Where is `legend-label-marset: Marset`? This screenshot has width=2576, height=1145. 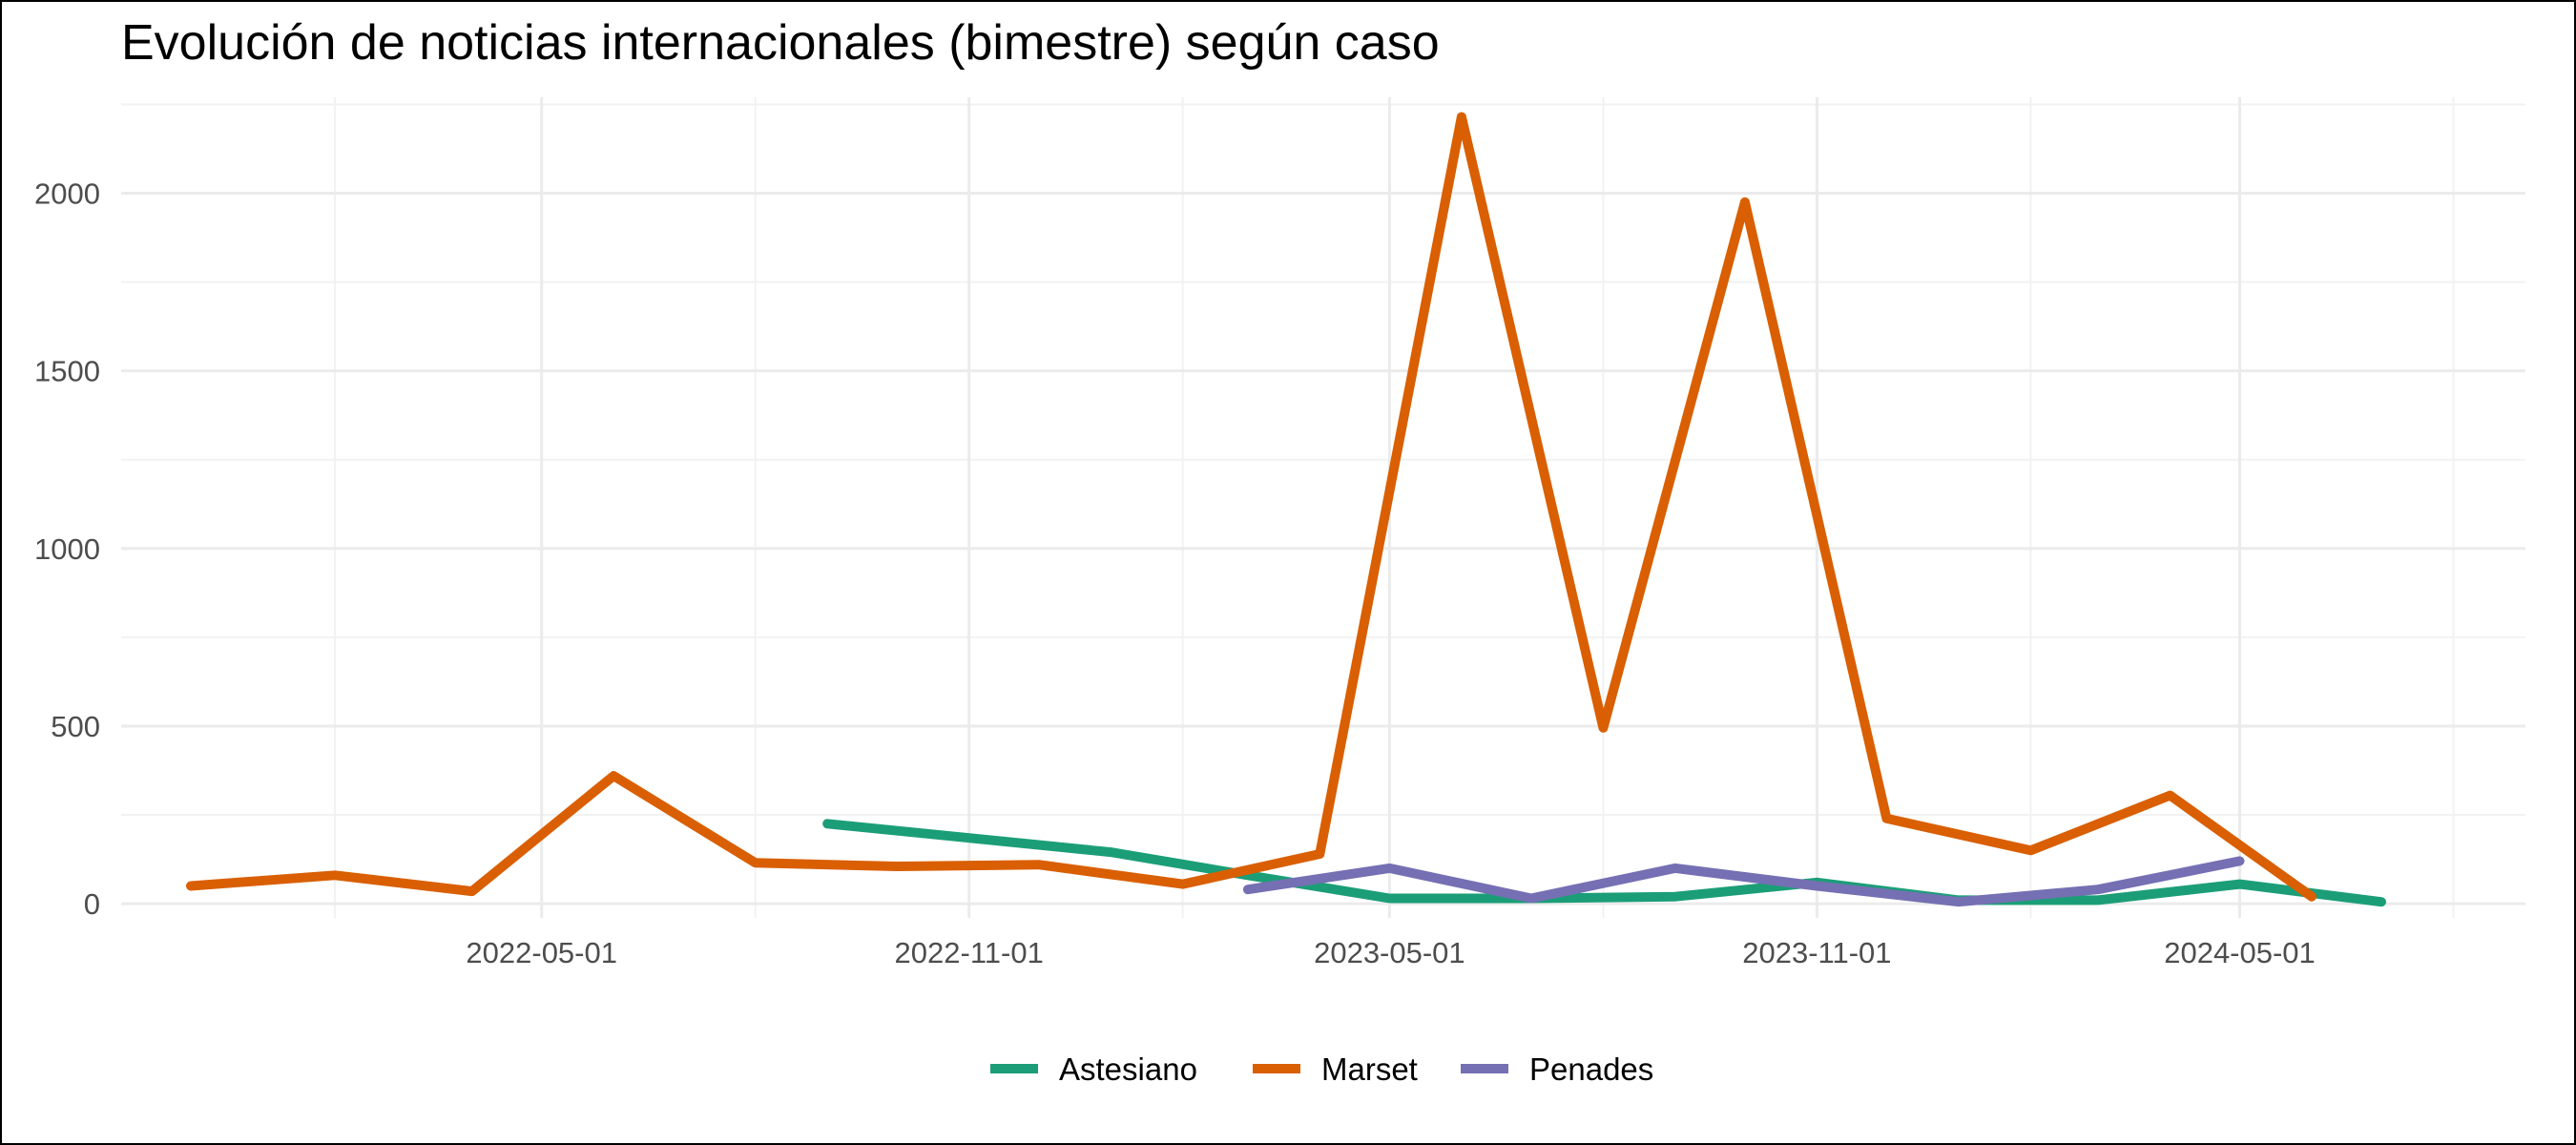 legend-label-marset: Marset is located at coordinates (1369, 1069).